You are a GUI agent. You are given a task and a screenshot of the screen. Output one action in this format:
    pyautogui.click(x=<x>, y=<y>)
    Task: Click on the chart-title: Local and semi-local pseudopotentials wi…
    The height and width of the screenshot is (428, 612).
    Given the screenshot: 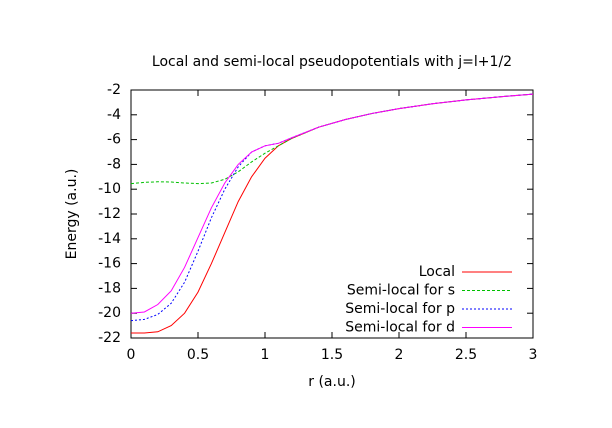 What is the action you would take?
    pyautogui.click(x=332, y=62)
    